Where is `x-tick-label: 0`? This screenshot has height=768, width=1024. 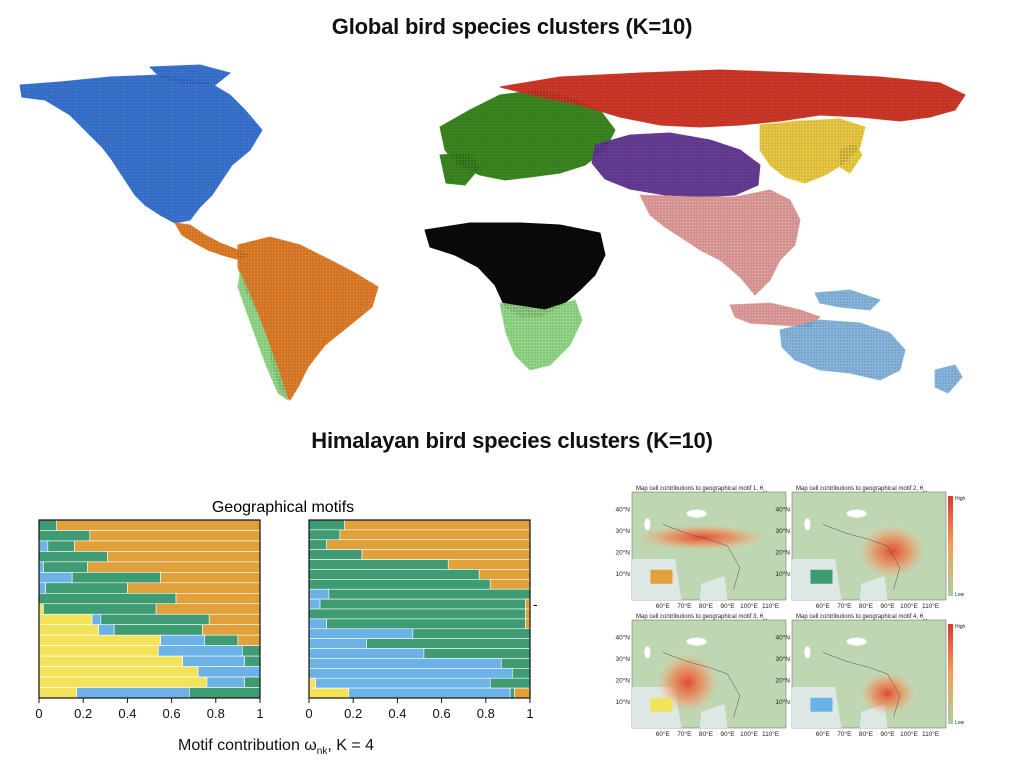
x-tick-label: 0 is located at coordinates (308, 713).